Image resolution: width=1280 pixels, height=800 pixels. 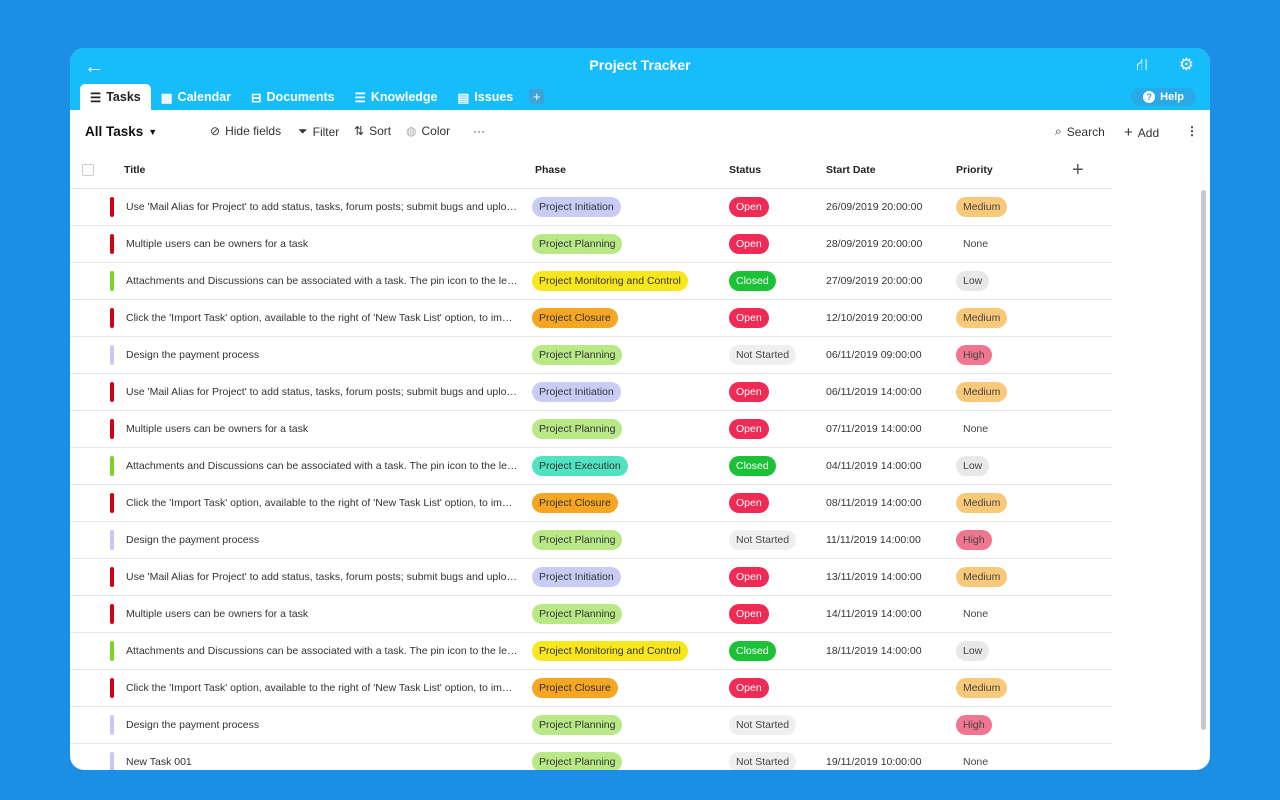 What do you see at coordinates (537, 96) in the screenshot?
I see `add-tab-button: +` at bounding box center [537, 96].